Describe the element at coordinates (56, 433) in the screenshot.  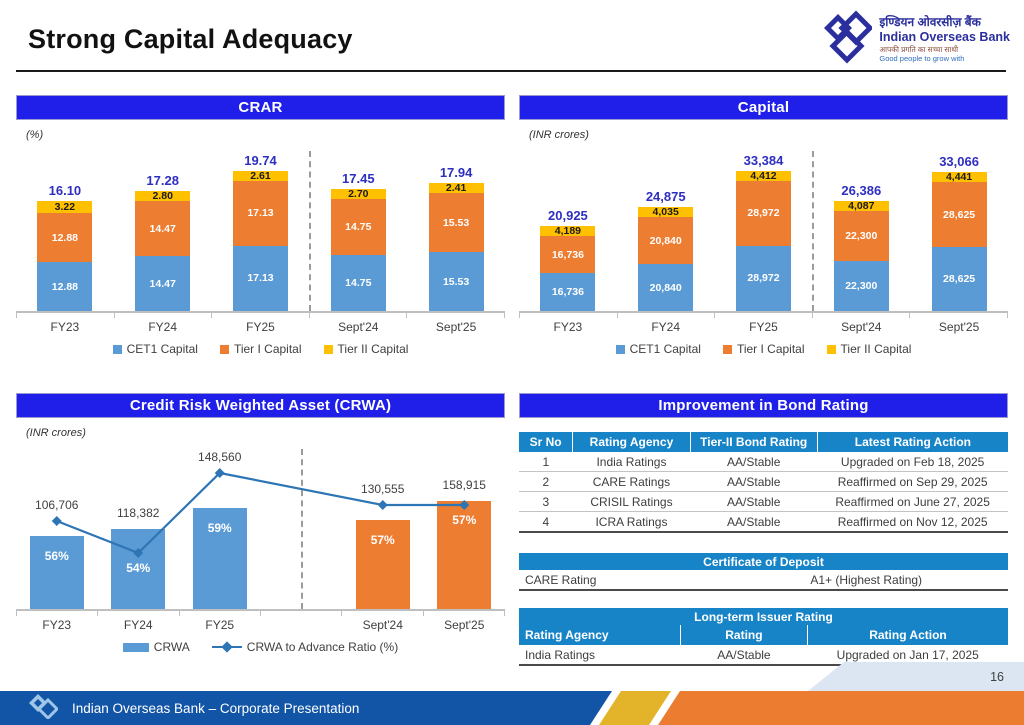
I see `crwa-unit-label: (INR crores)` at that location.